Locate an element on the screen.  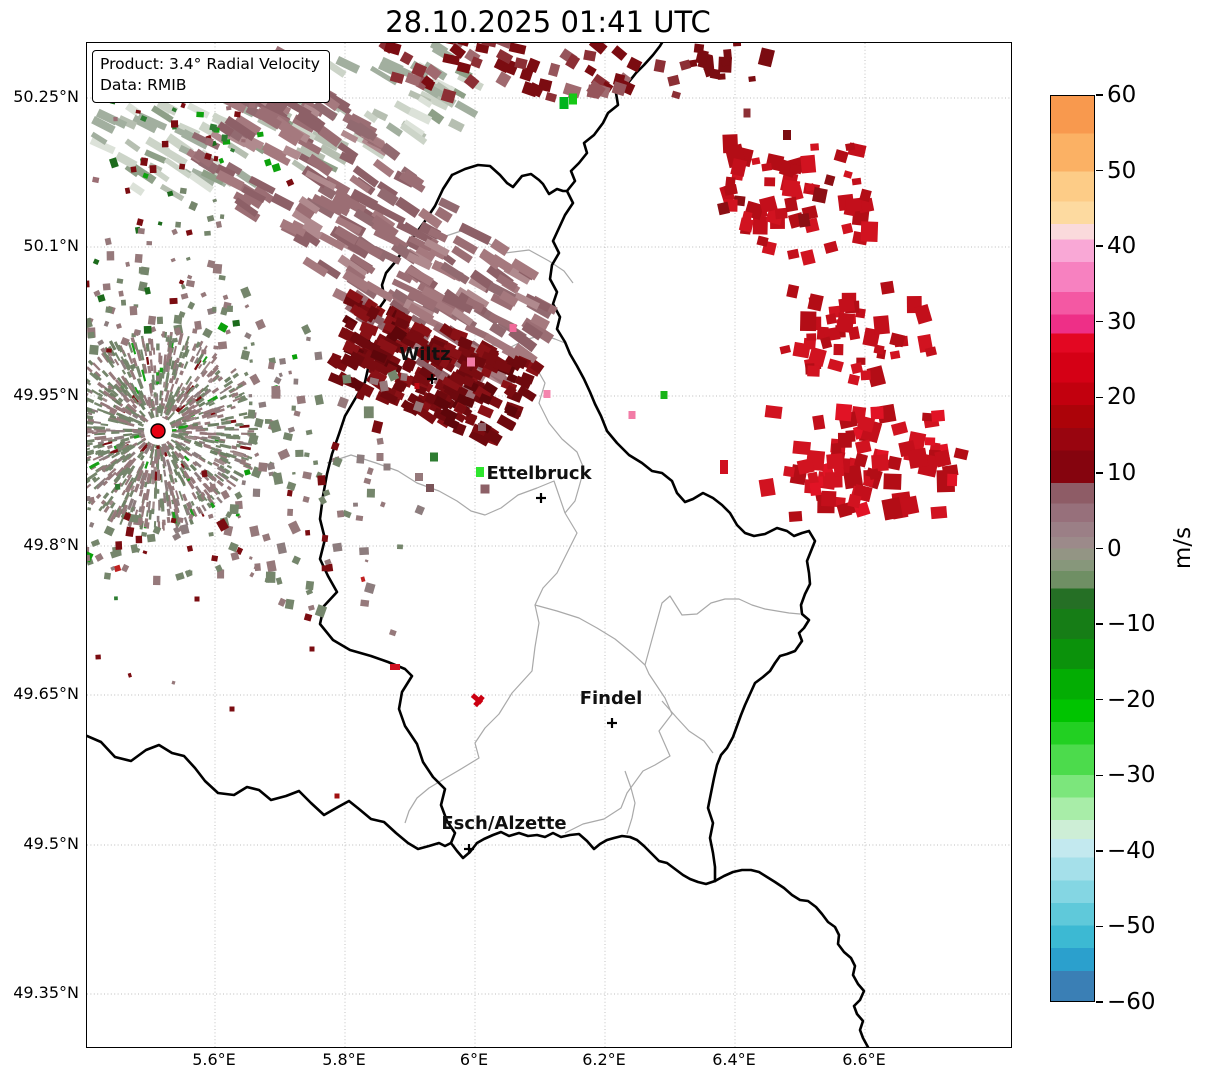
y-tick-label: 49.8°N is located at coordinates (51, 544).